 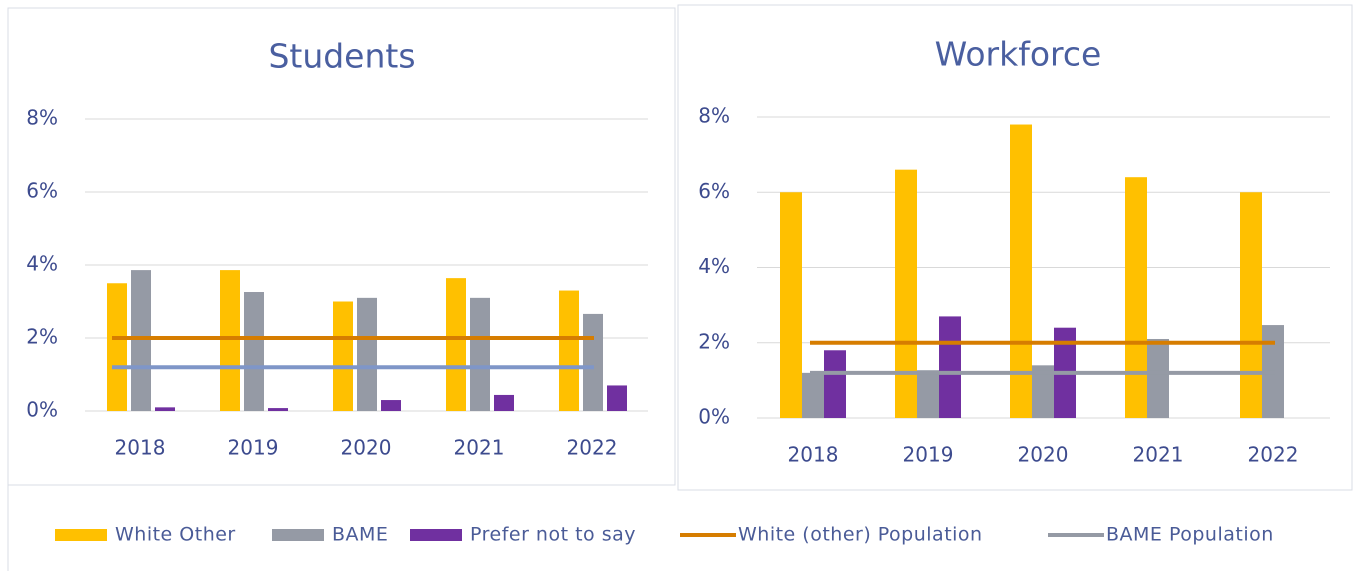 What do you see at coordinates (1018, 54) in the screenshot?
I see `chart-title: Workforce` at bounding box center [1018, 54].